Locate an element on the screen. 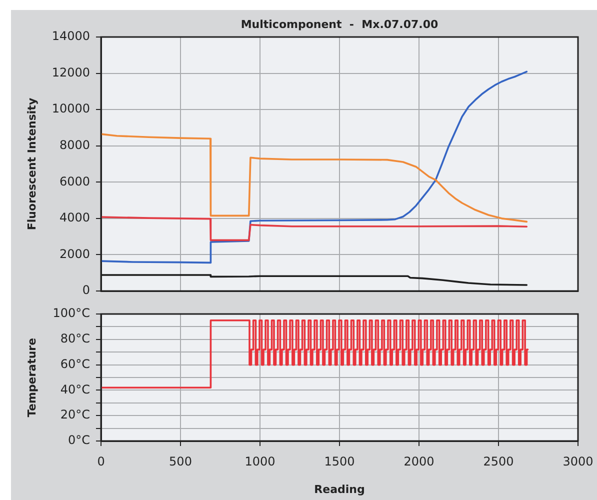  x-tick-label: 2000 is located at coordinates (419, 461).